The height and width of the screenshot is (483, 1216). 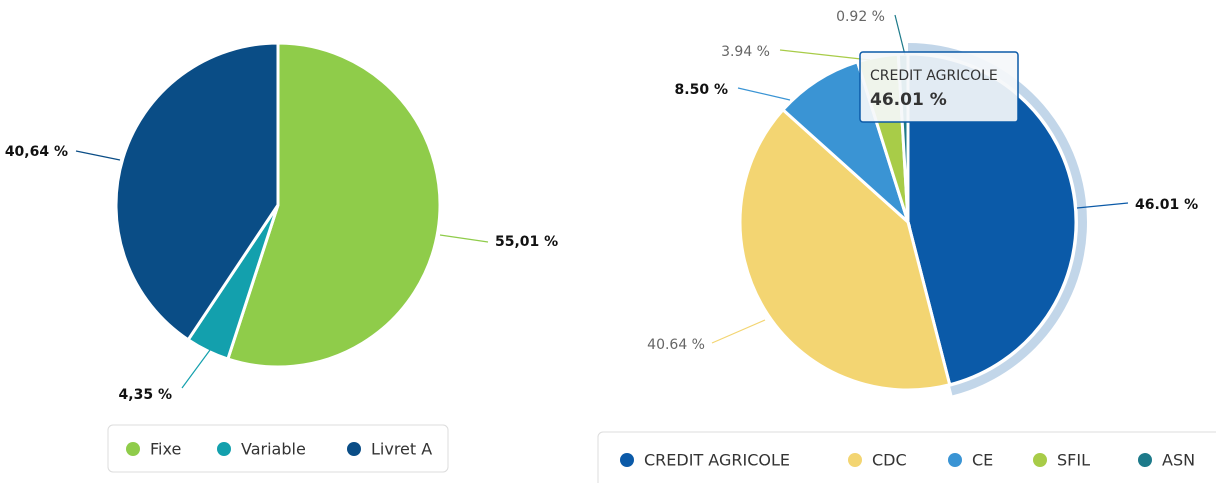 I want to click on data-label: 4,35 %, so click(x=145, y=395).